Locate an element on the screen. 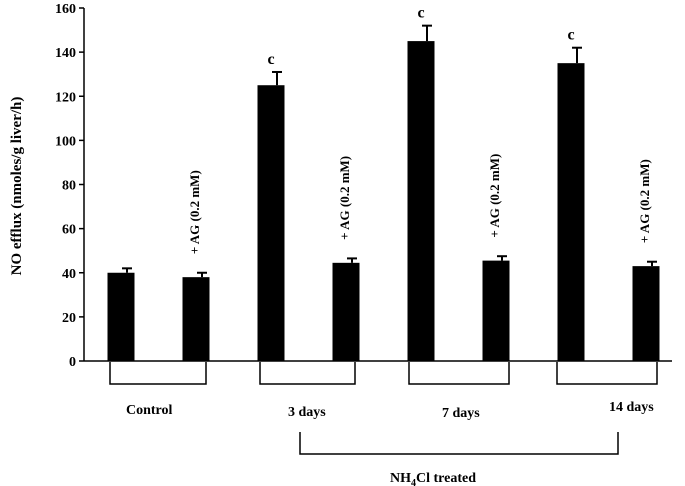 This screenshot has height=486, width=685. group-label: Control is located at coordinates (149, 410).